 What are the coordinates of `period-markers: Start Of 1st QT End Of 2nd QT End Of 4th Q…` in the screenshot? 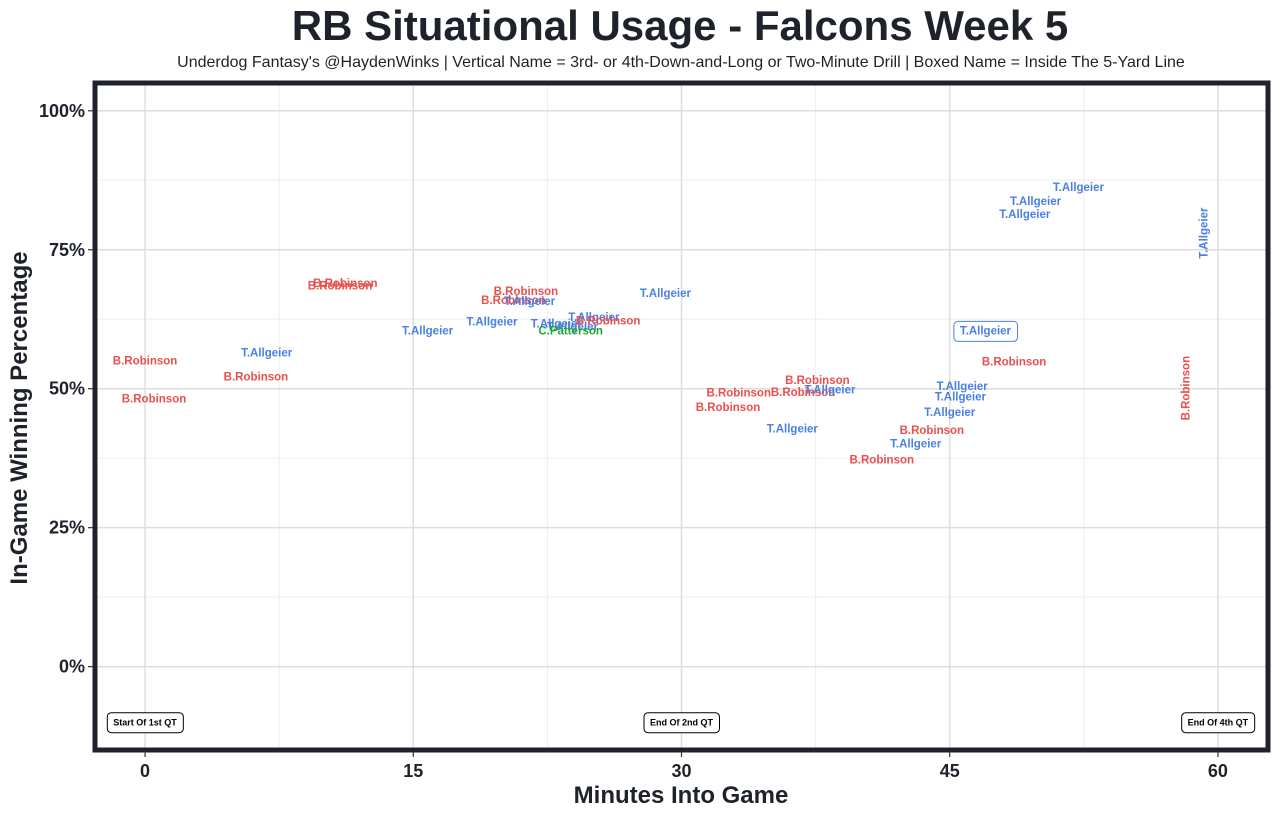 It's located at (681, 723).